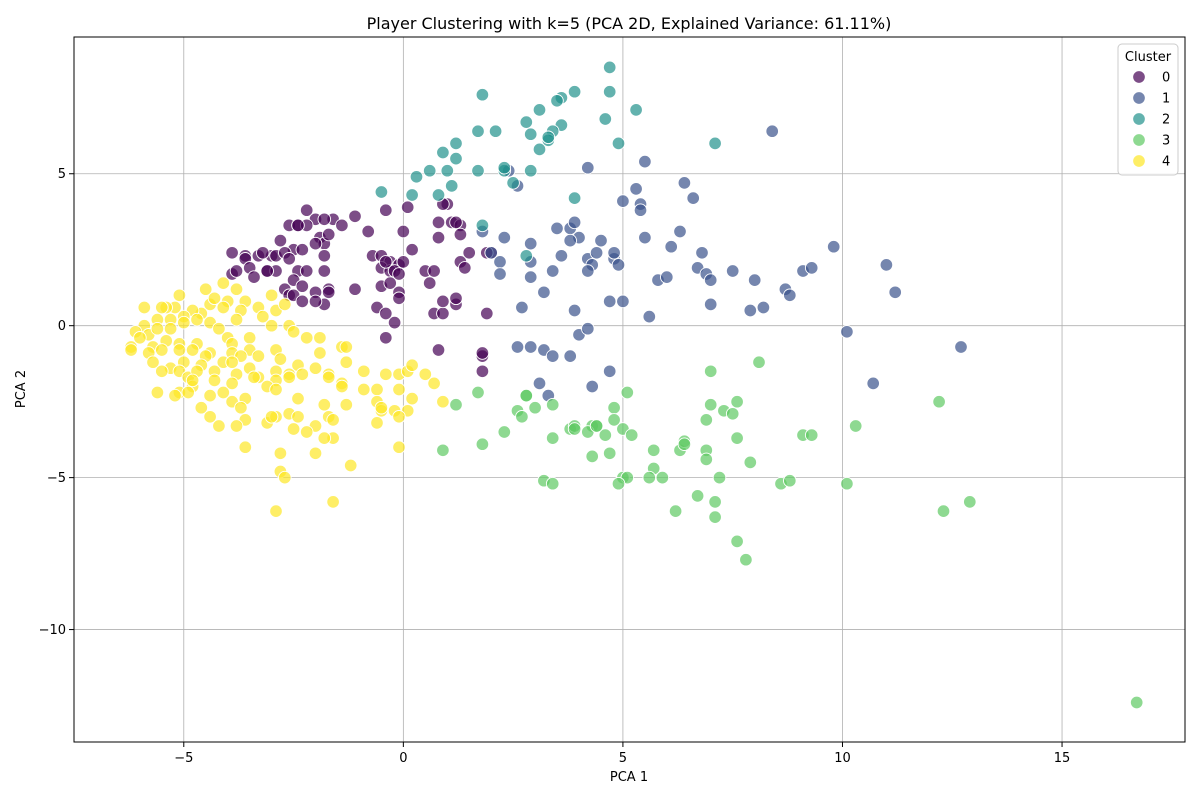  I want to click on y-tick-label: −10, so click(52, 630).